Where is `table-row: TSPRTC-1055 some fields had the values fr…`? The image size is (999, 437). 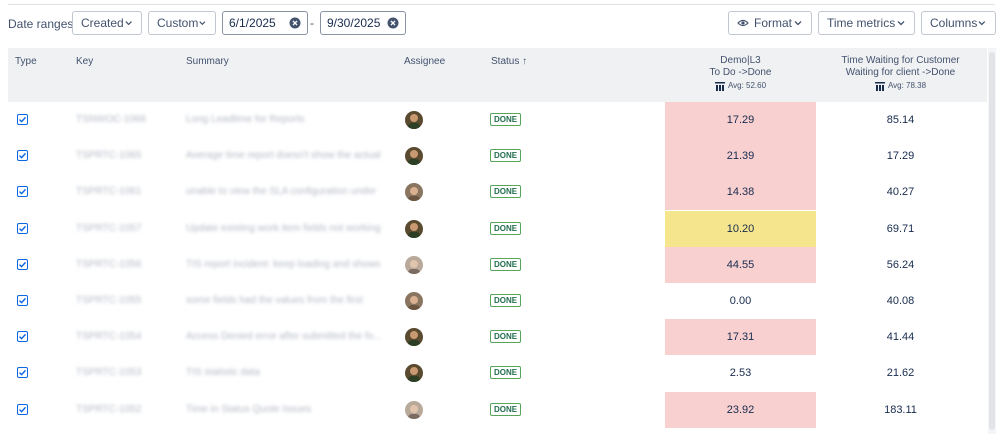
table-row: TSPRTC-1055 some fields had the values fr… is located at coordinates (497, 301).